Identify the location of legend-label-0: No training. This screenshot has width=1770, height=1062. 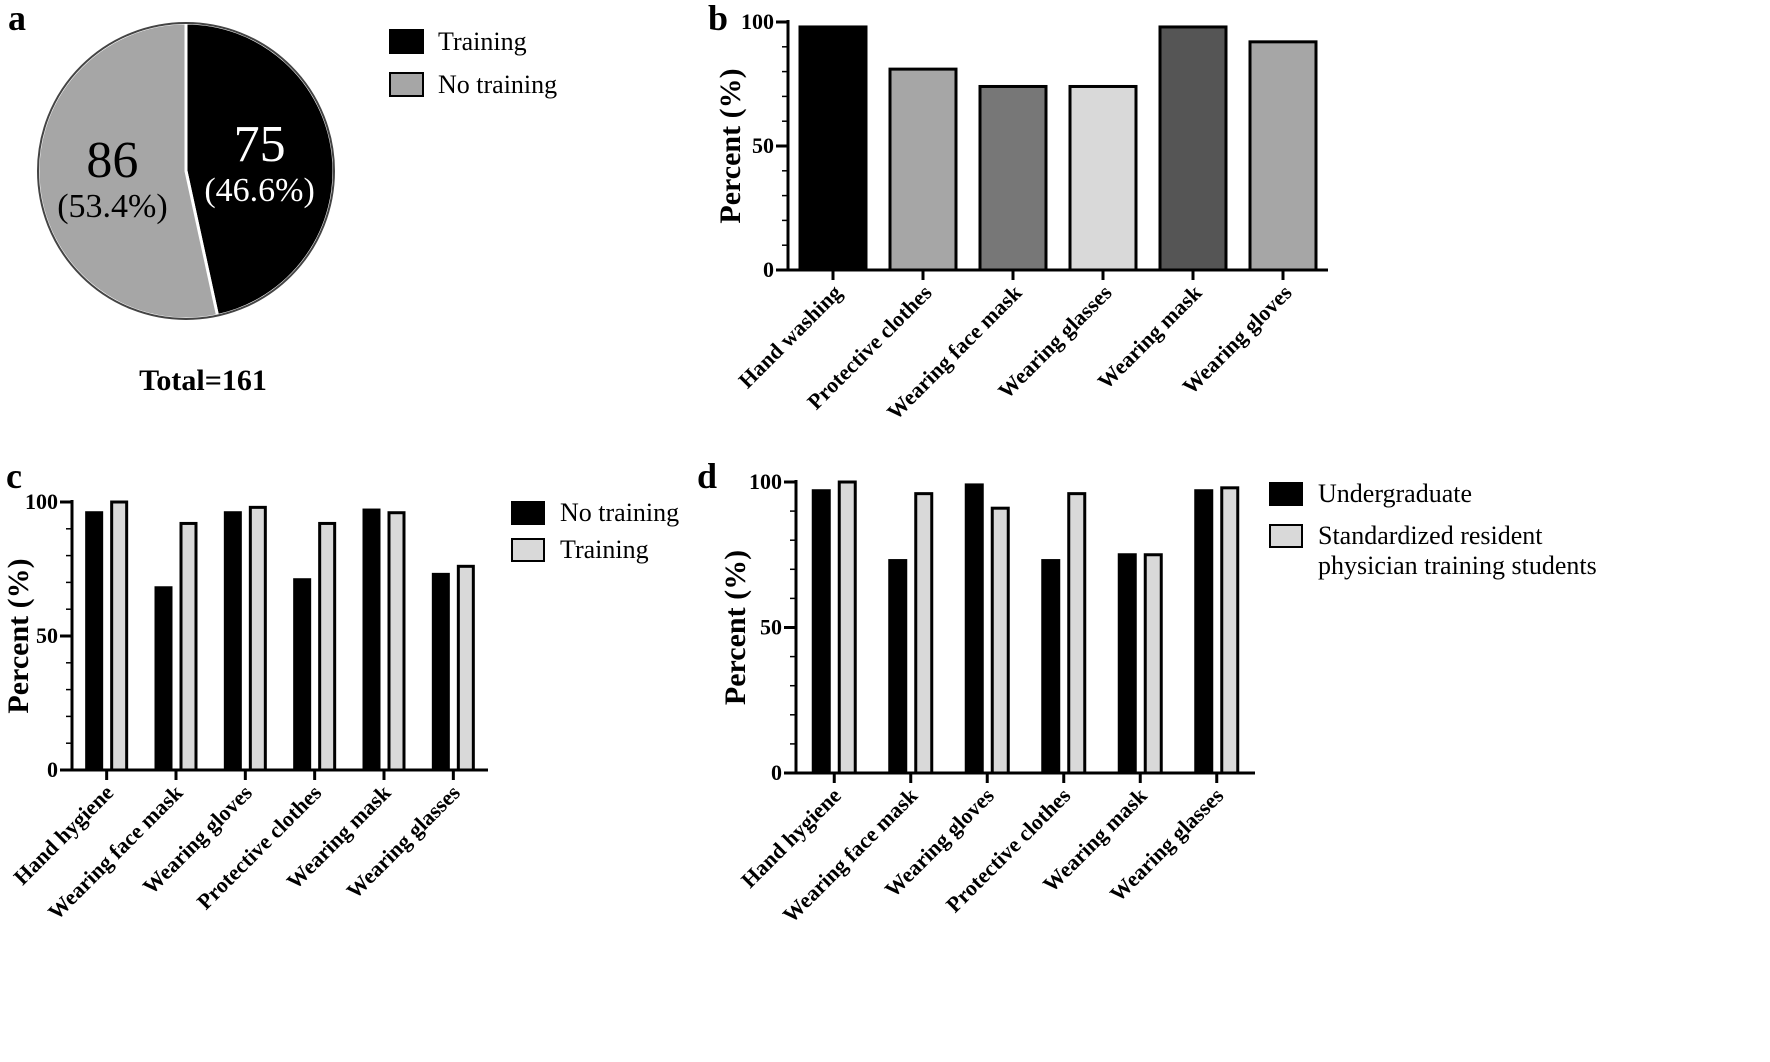
(619, 512).